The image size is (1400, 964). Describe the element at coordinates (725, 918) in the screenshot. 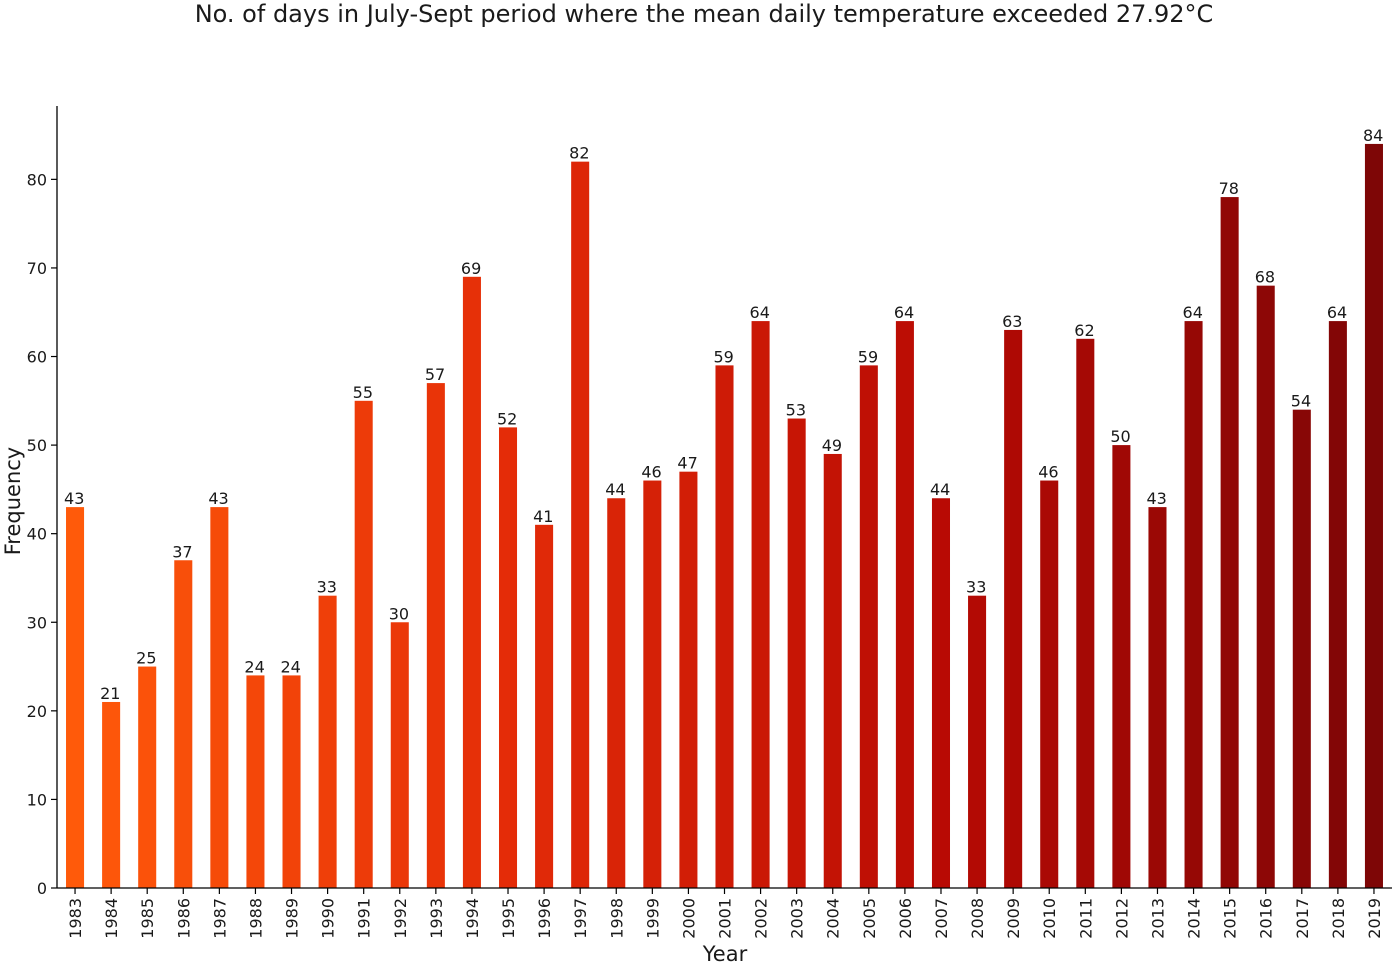

I see `x-tick-label-2001: 2001` at that location.